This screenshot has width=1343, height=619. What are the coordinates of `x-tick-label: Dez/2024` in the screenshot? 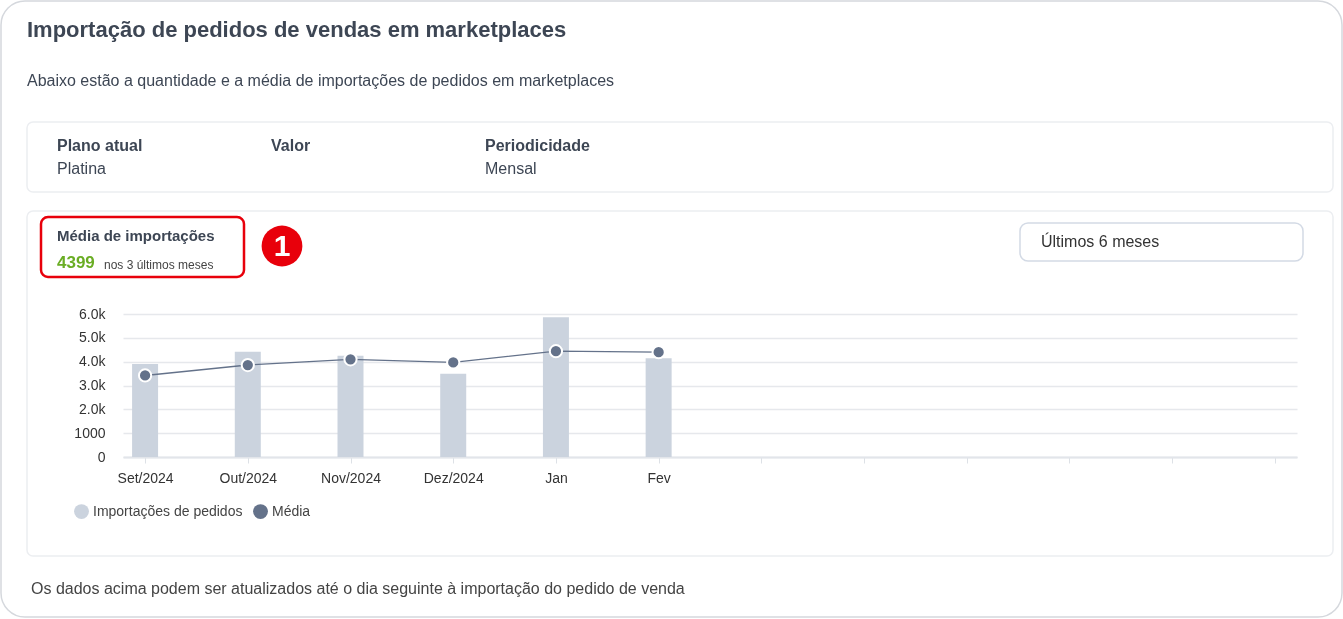 It's located at (453, 477).